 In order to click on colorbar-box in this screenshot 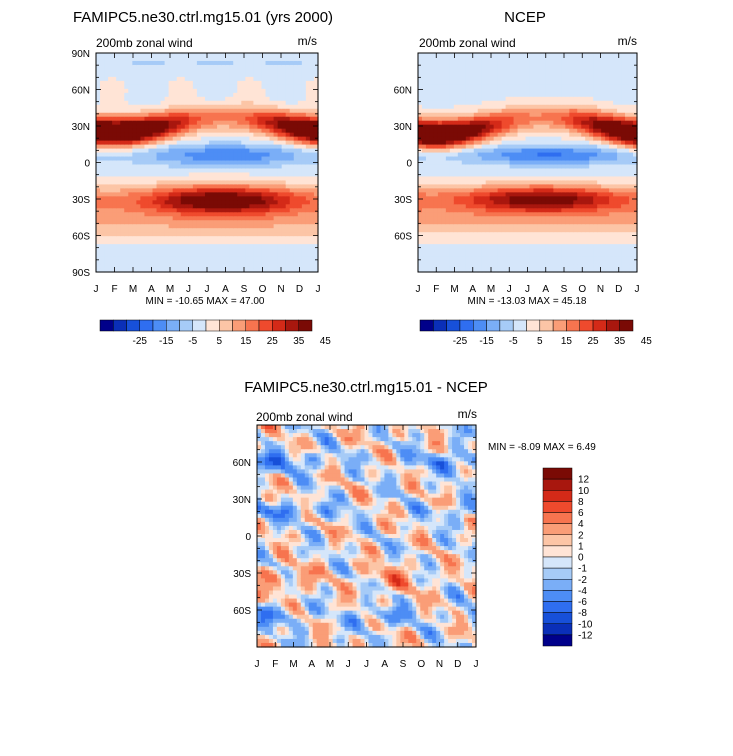, I will do `click(173, 325)`.